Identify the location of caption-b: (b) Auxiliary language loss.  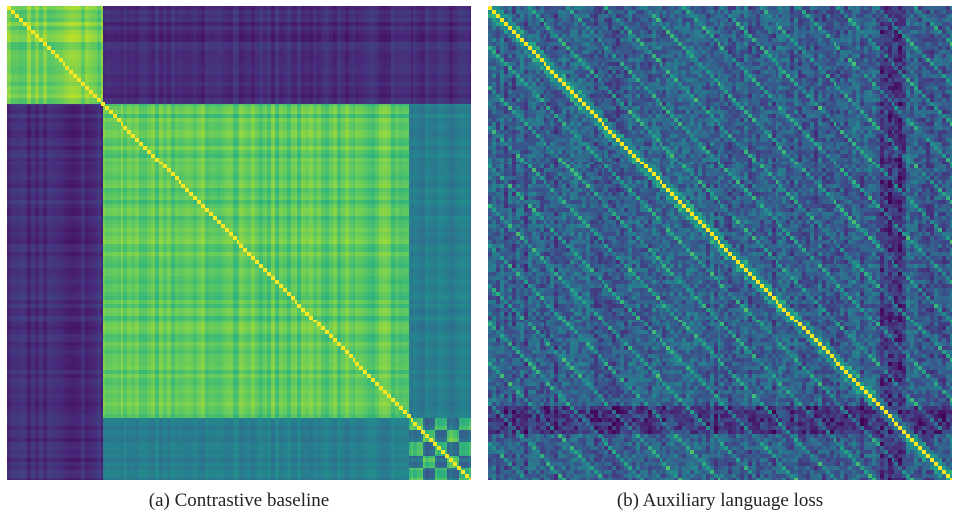
(720, 500).